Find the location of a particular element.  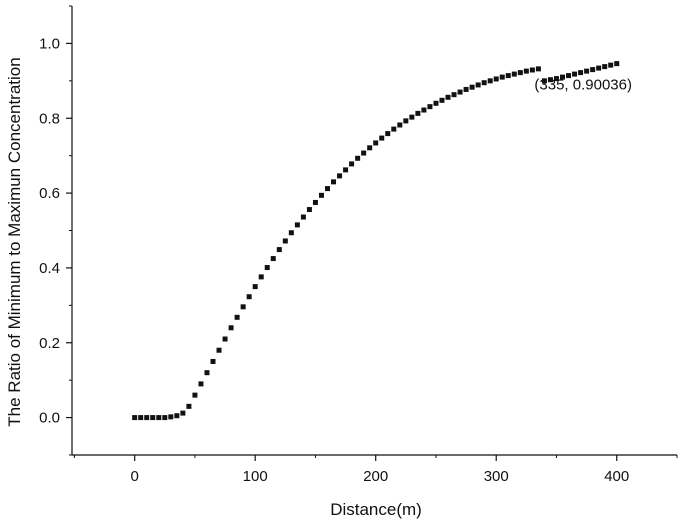

y-tick-label: 0.6 is located at coordinates (49, 193).